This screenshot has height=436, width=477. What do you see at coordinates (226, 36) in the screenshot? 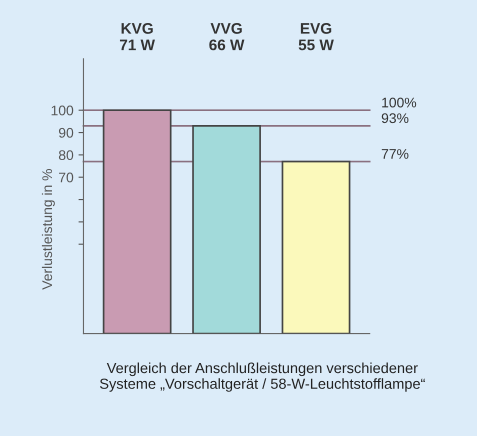
I see `x-tick-label: VVG 66 W` at bounding box center [226, 36].